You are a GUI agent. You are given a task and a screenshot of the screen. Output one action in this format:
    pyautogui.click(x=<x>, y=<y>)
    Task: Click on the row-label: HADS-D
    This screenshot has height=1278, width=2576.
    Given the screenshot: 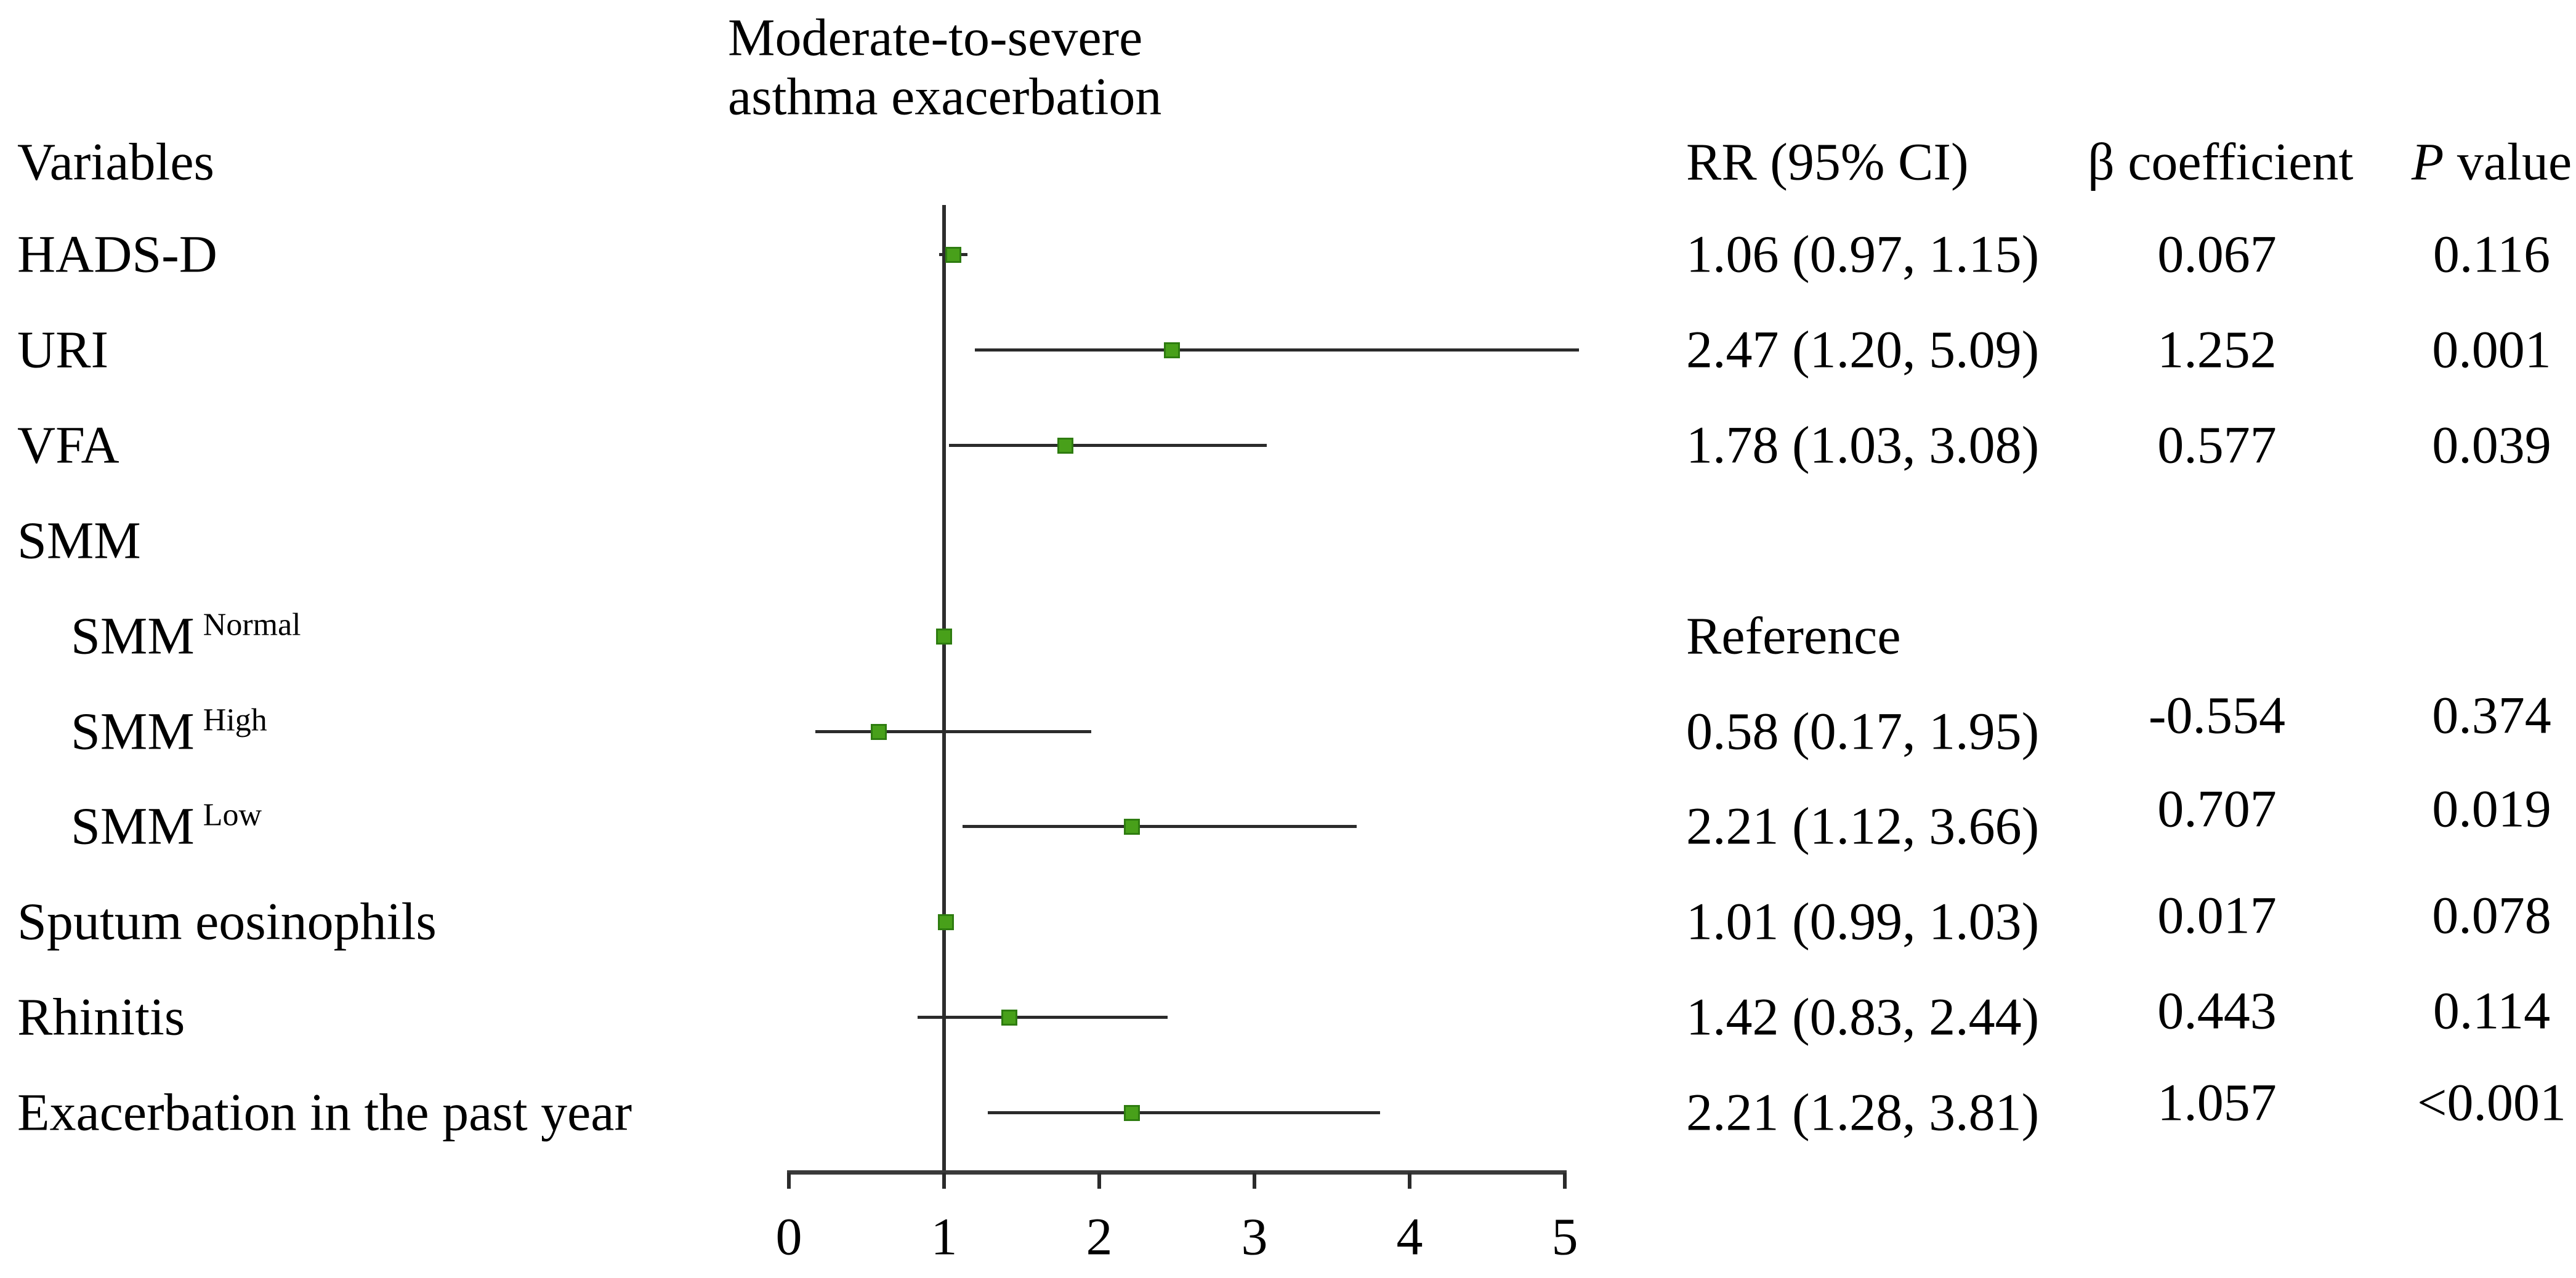 What is the action you would take?
    pyautogui.click(x=117, y=253)
    